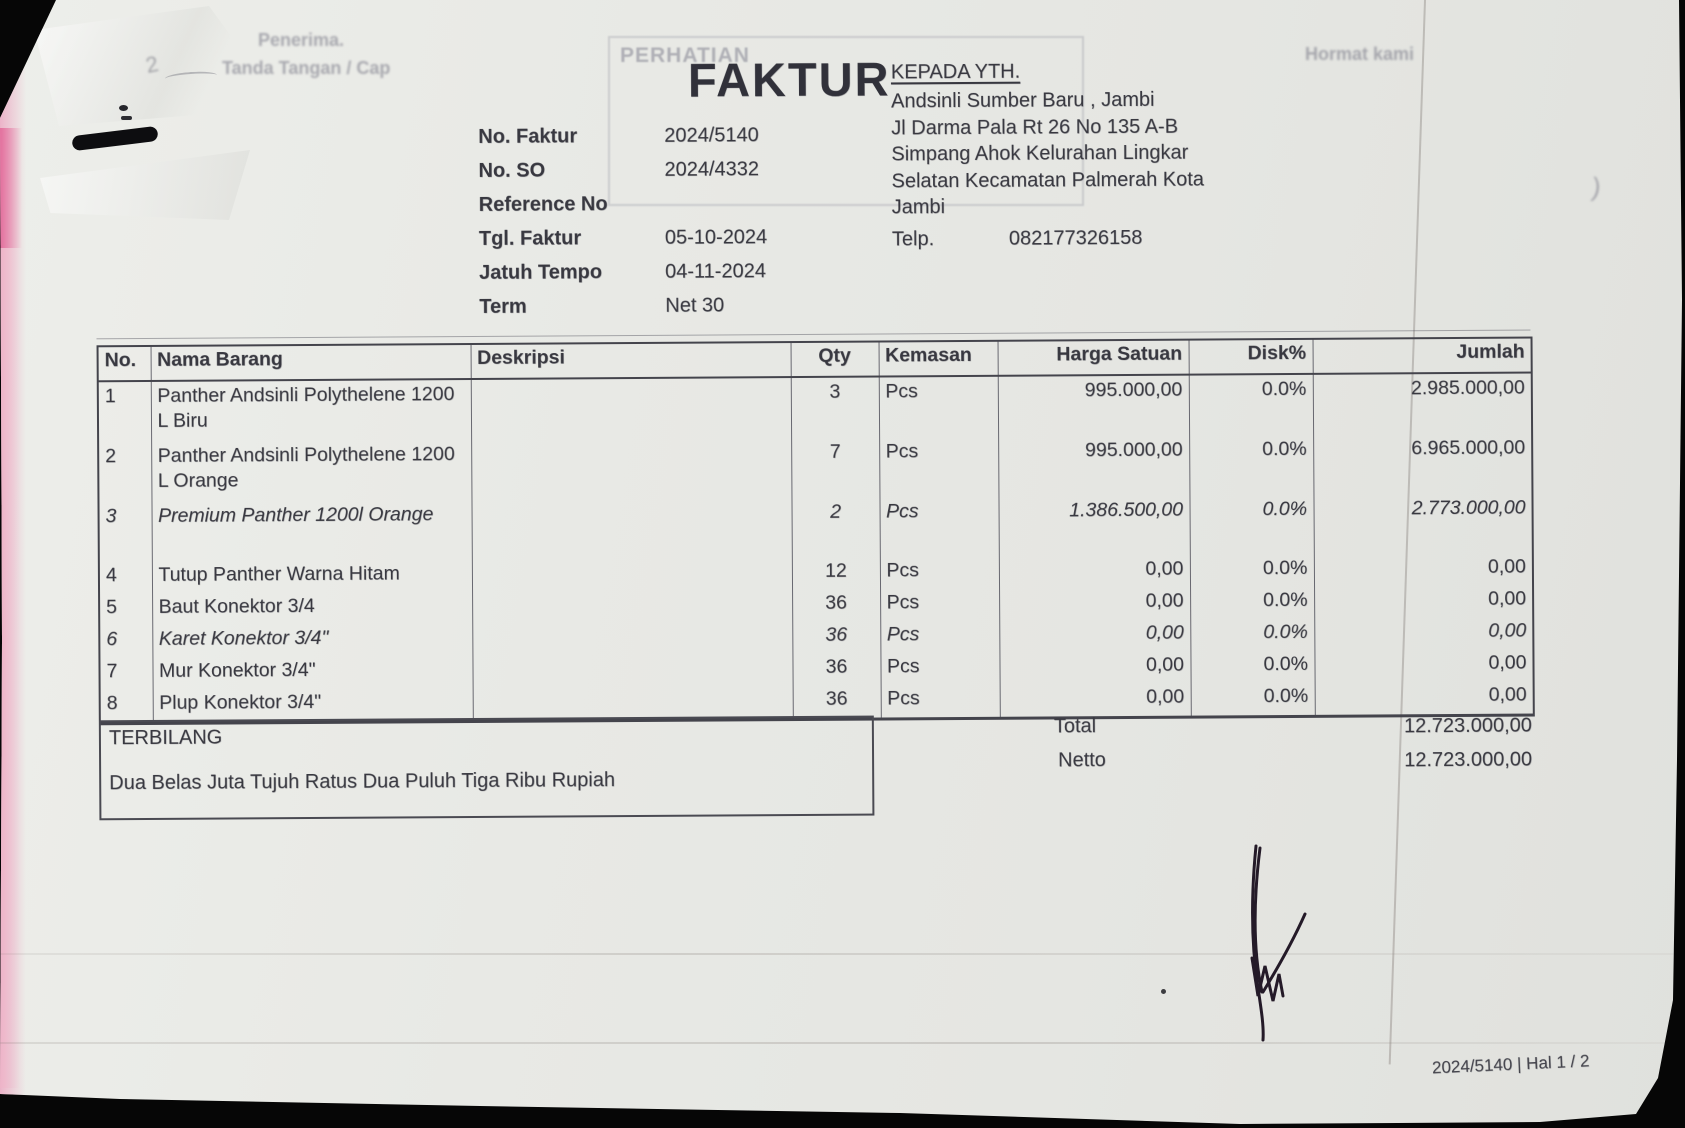 The width and height of the screenshot is (1685, 1128). What do you see at coordinates (10, 668) in the screenshot?
I see `pink-edge-lower` at bounding box center [10, 668].